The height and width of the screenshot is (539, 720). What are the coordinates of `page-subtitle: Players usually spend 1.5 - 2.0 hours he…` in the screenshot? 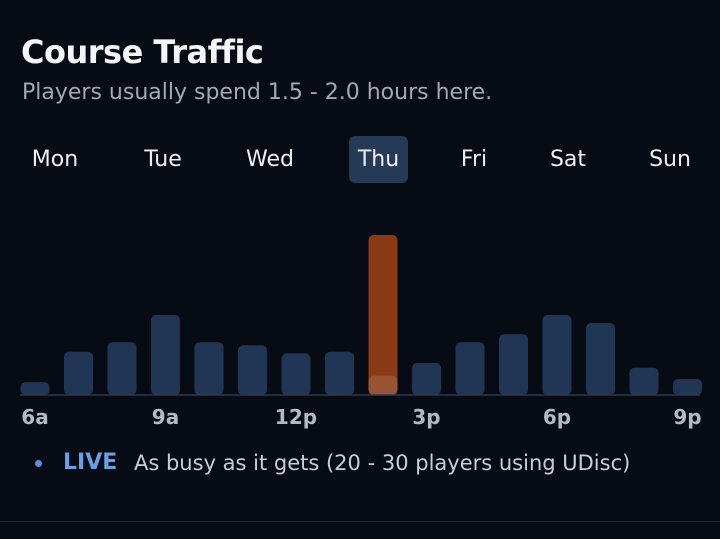 It's located at (257, 92).